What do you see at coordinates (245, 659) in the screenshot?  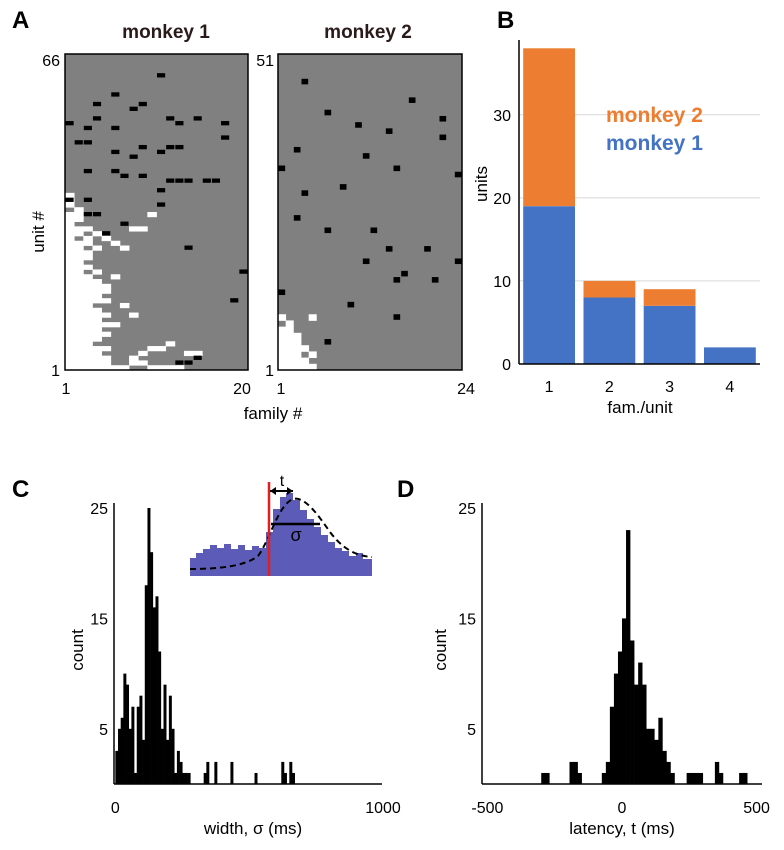 I see `panel-c-ticks: 5 15 25 0 1000` at bounding box center [245, 659].